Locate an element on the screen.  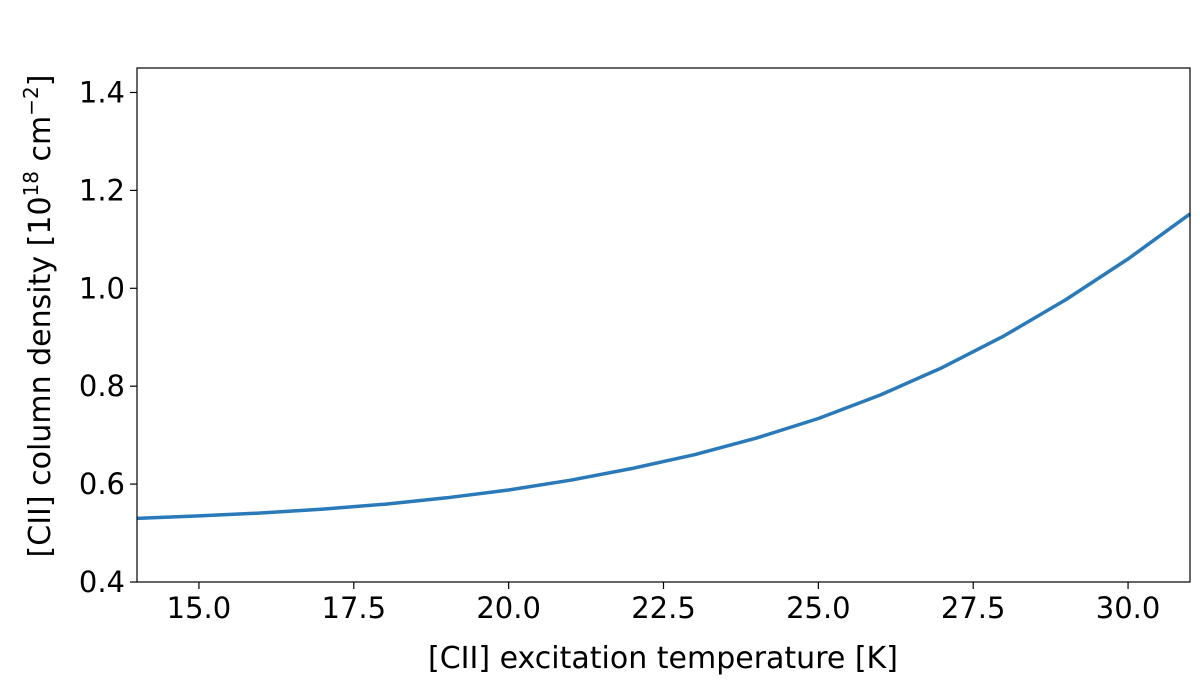
y-axis-label-unit: cm is located at coordinates (40, 143).